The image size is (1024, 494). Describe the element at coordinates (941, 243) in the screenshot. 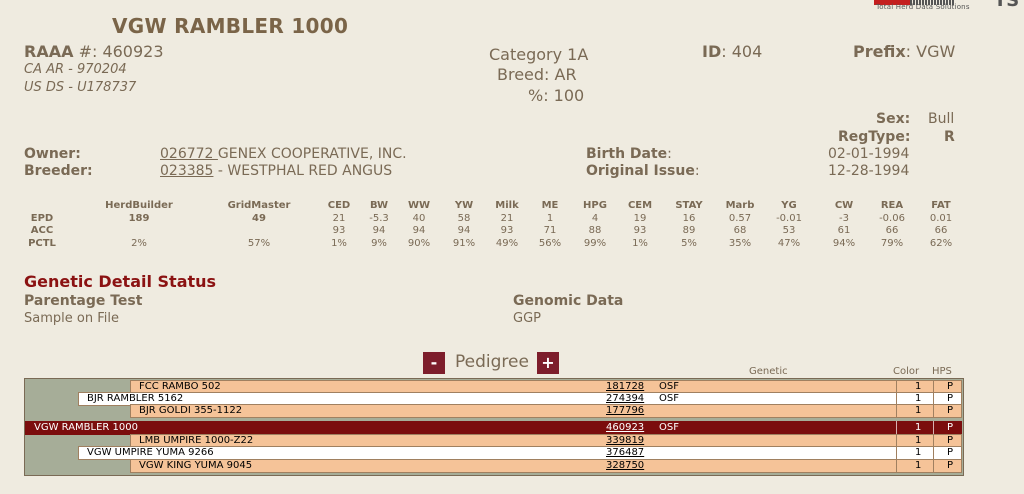

I see `pctl-value: 62%` at that location.